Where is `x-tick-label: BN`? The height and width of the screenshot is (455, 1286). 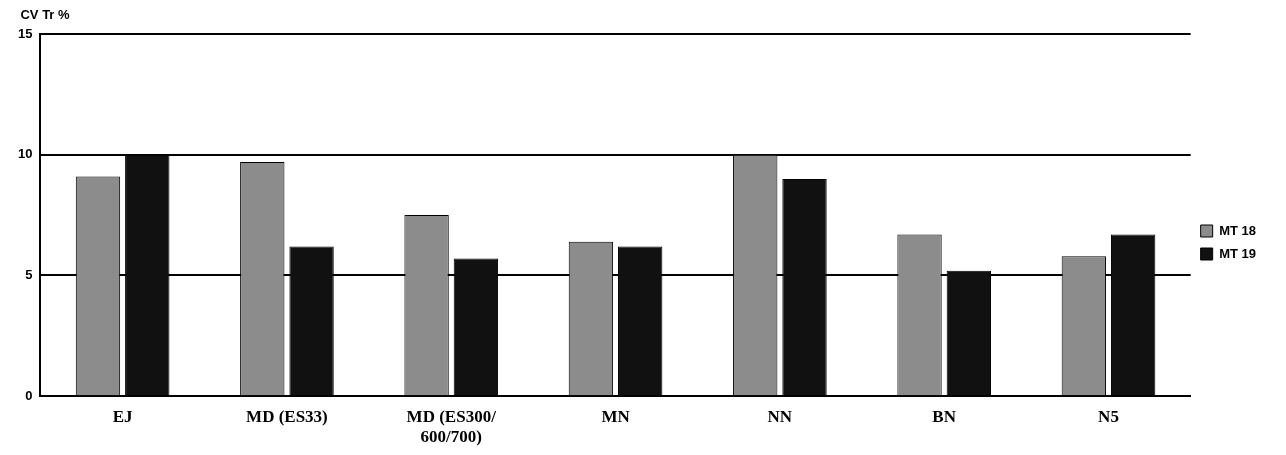 x-tick-label: BN is located at coordinates (944, 416).